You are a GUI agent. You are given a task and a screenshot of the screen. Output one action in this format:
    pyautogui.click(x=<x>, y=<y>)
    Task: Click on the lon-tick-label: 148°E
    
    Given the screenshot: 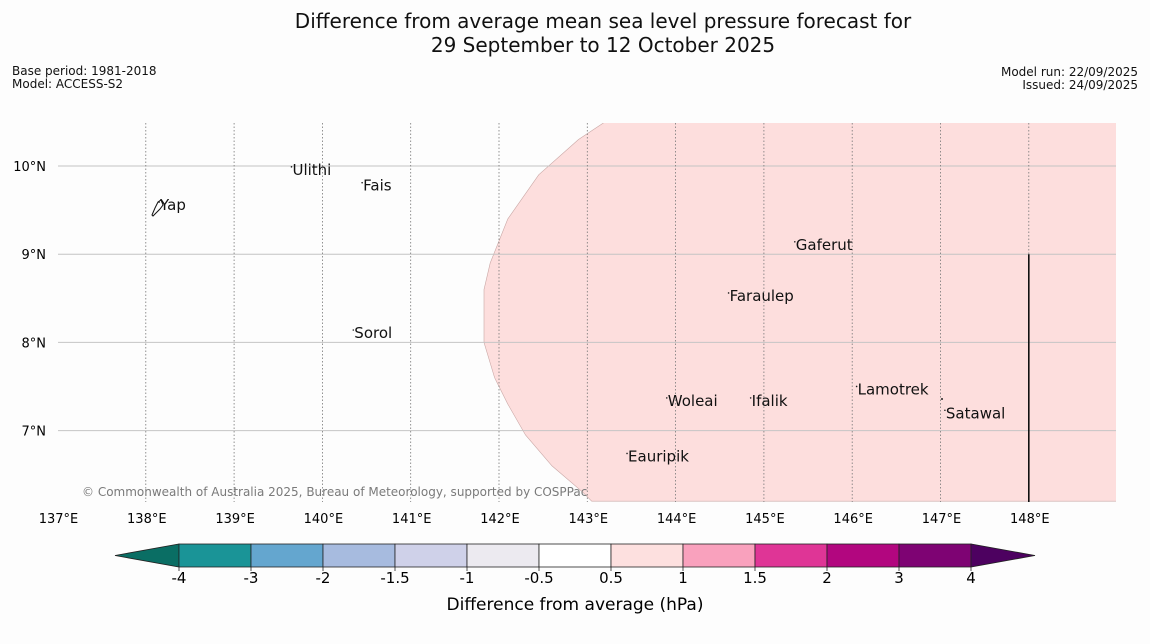 What is the action you would take?
    pyautogui.click(x=1030, y=519)
    